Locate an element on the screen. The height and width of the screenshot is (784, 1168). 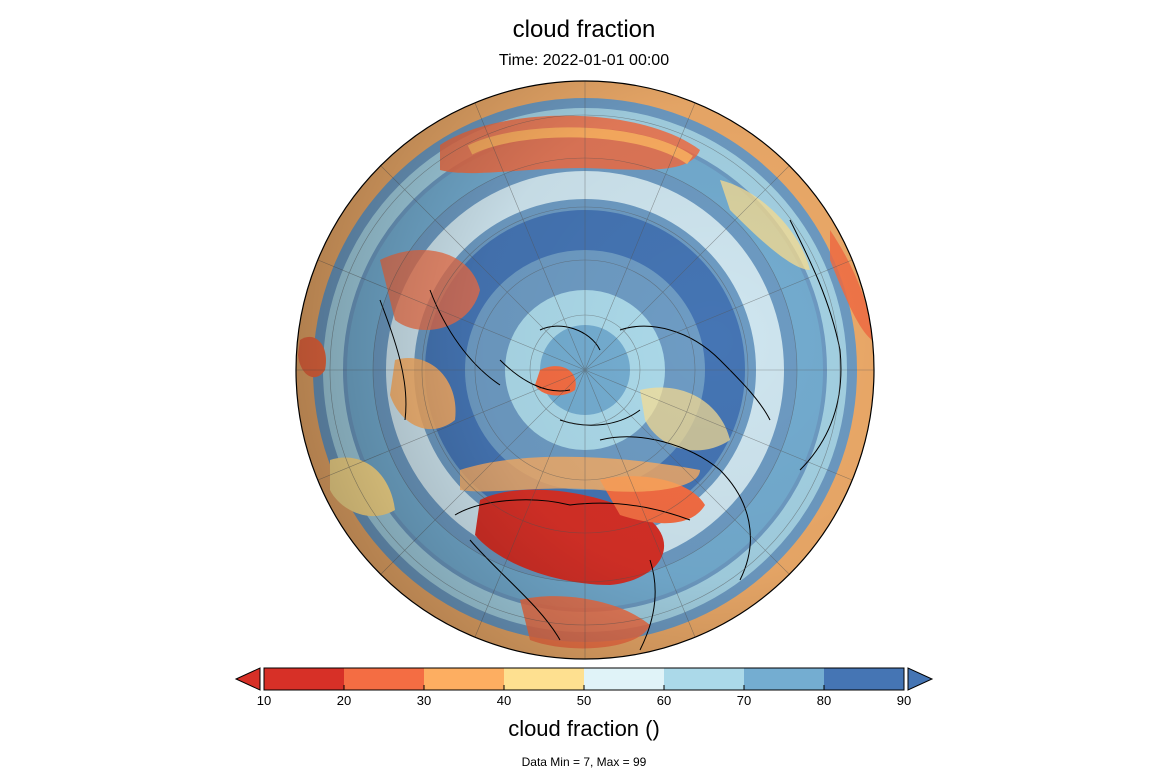
colorbar-over-arrow is located at coordinates (920, 679).